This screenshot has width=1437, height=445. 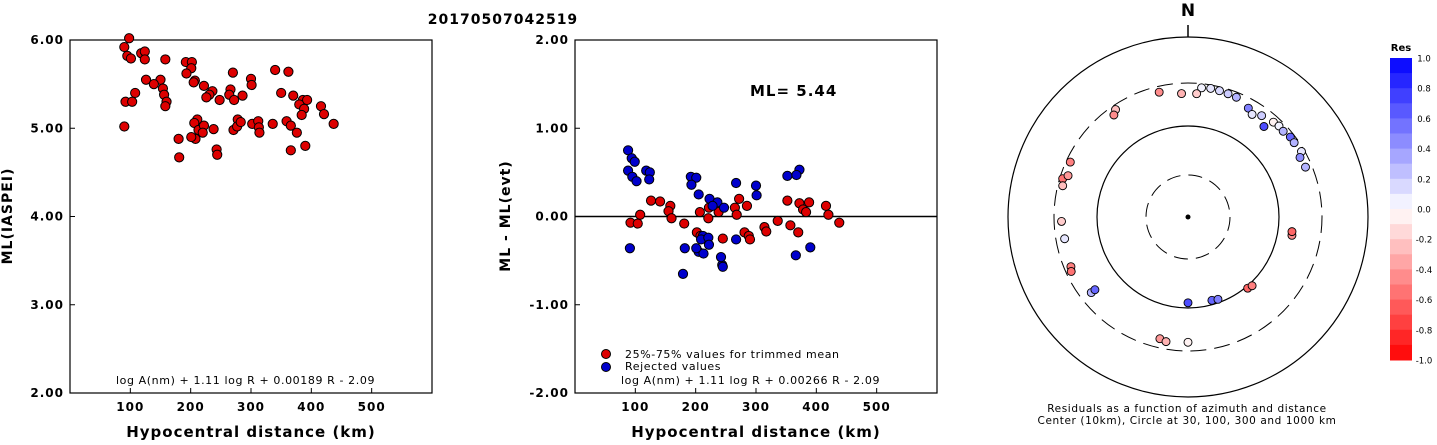 What do you see at coordinates (696, 407) in the screenshot?
I see `panel2-xtick-label: 200` at bounding box center [696, 407].